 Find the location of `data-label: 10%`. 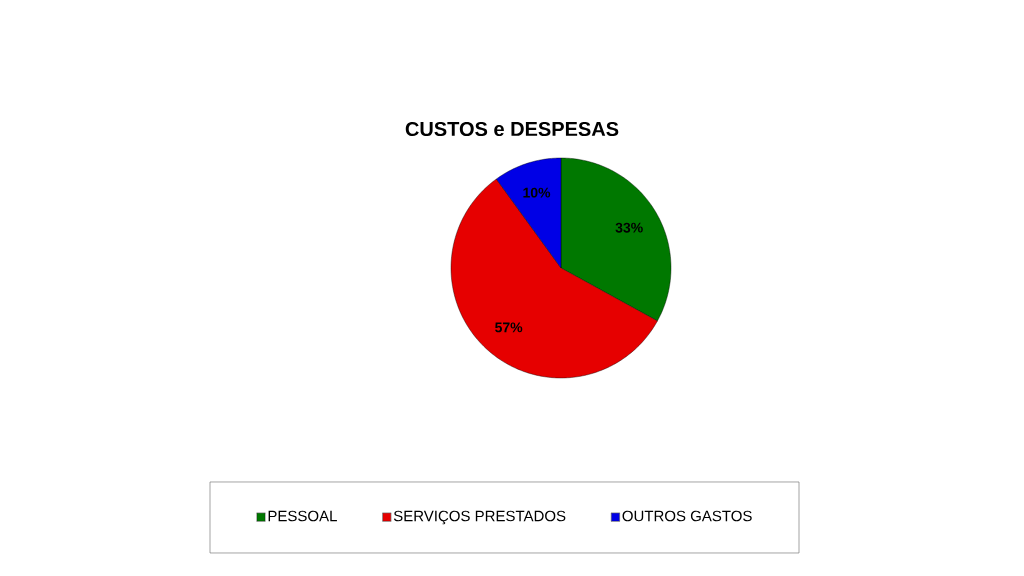

data-label: 10% is located at coordinates (537, 192).